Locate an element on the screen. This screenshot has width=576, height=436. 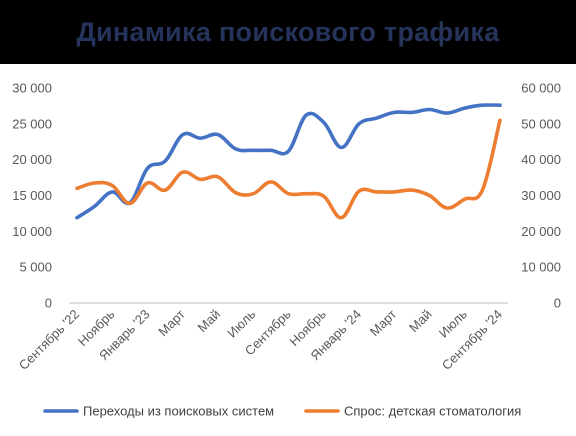
y-left-tick-label: 20 000 is located at coordinates (32, 159).